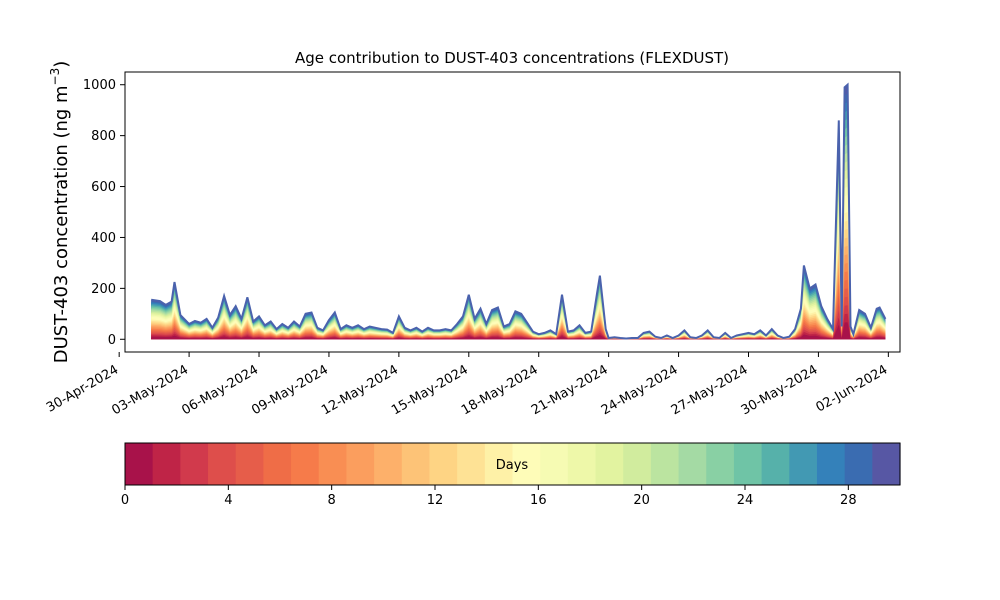 This screenshot has height=600, width=1000. What do you see at coordinates (332, 500) in the screenshot?
I see `colorbar-tick-label: 8` at bounding box center [332, 500].